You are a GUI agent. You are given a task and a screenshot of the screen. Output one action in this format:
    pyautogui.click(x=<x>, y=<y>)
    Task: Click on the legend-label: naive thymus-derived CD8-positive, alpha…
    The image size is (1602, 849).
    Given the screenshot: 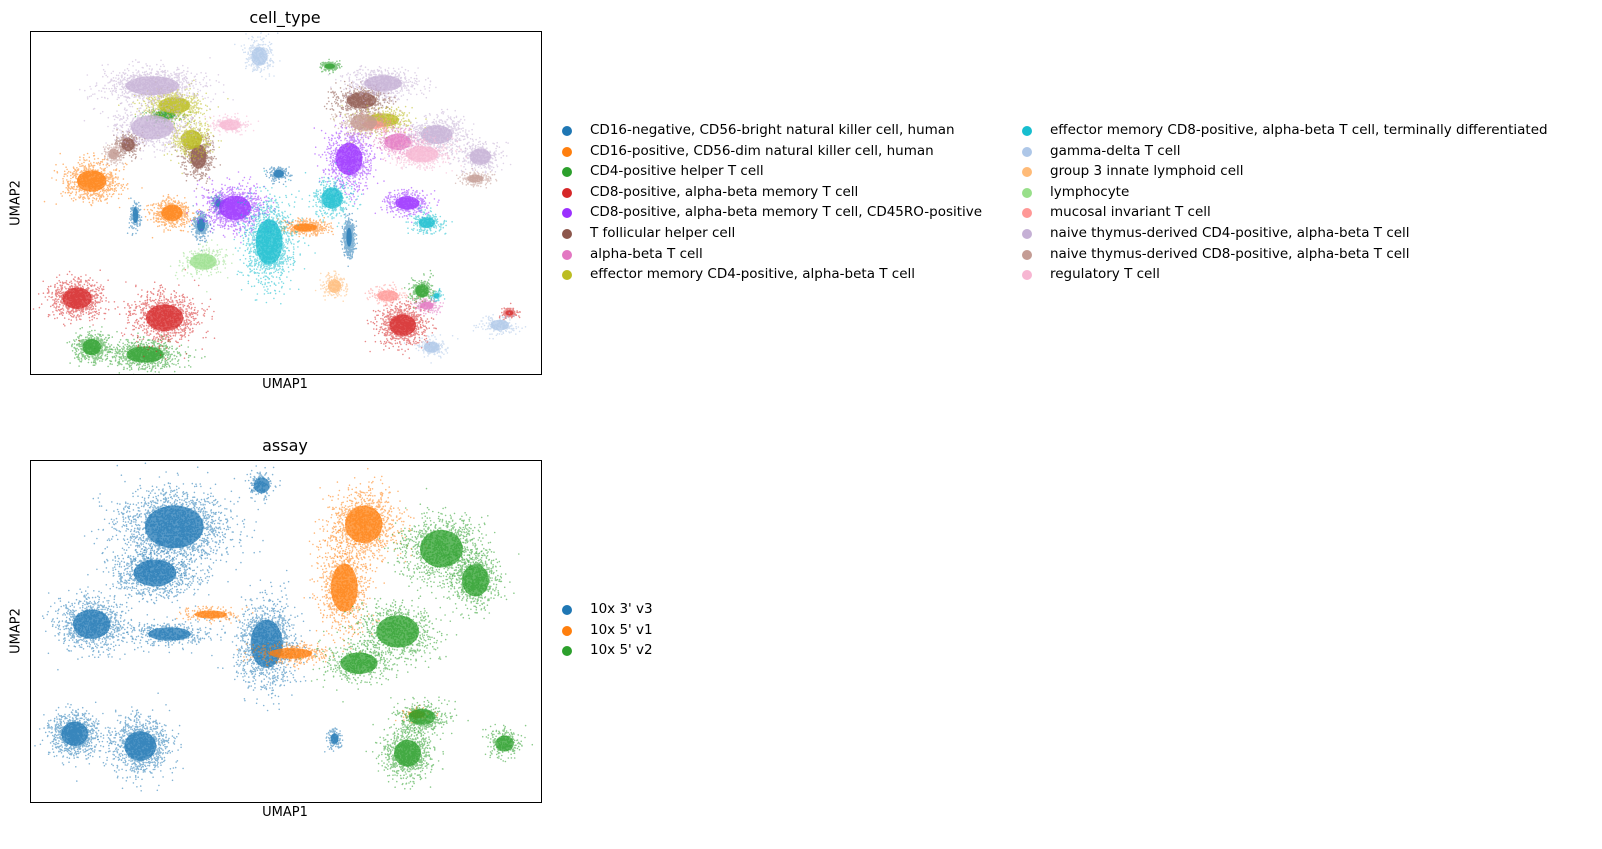 What is the action you would take?
    pyautogui.click(x=1230, y=253)
    